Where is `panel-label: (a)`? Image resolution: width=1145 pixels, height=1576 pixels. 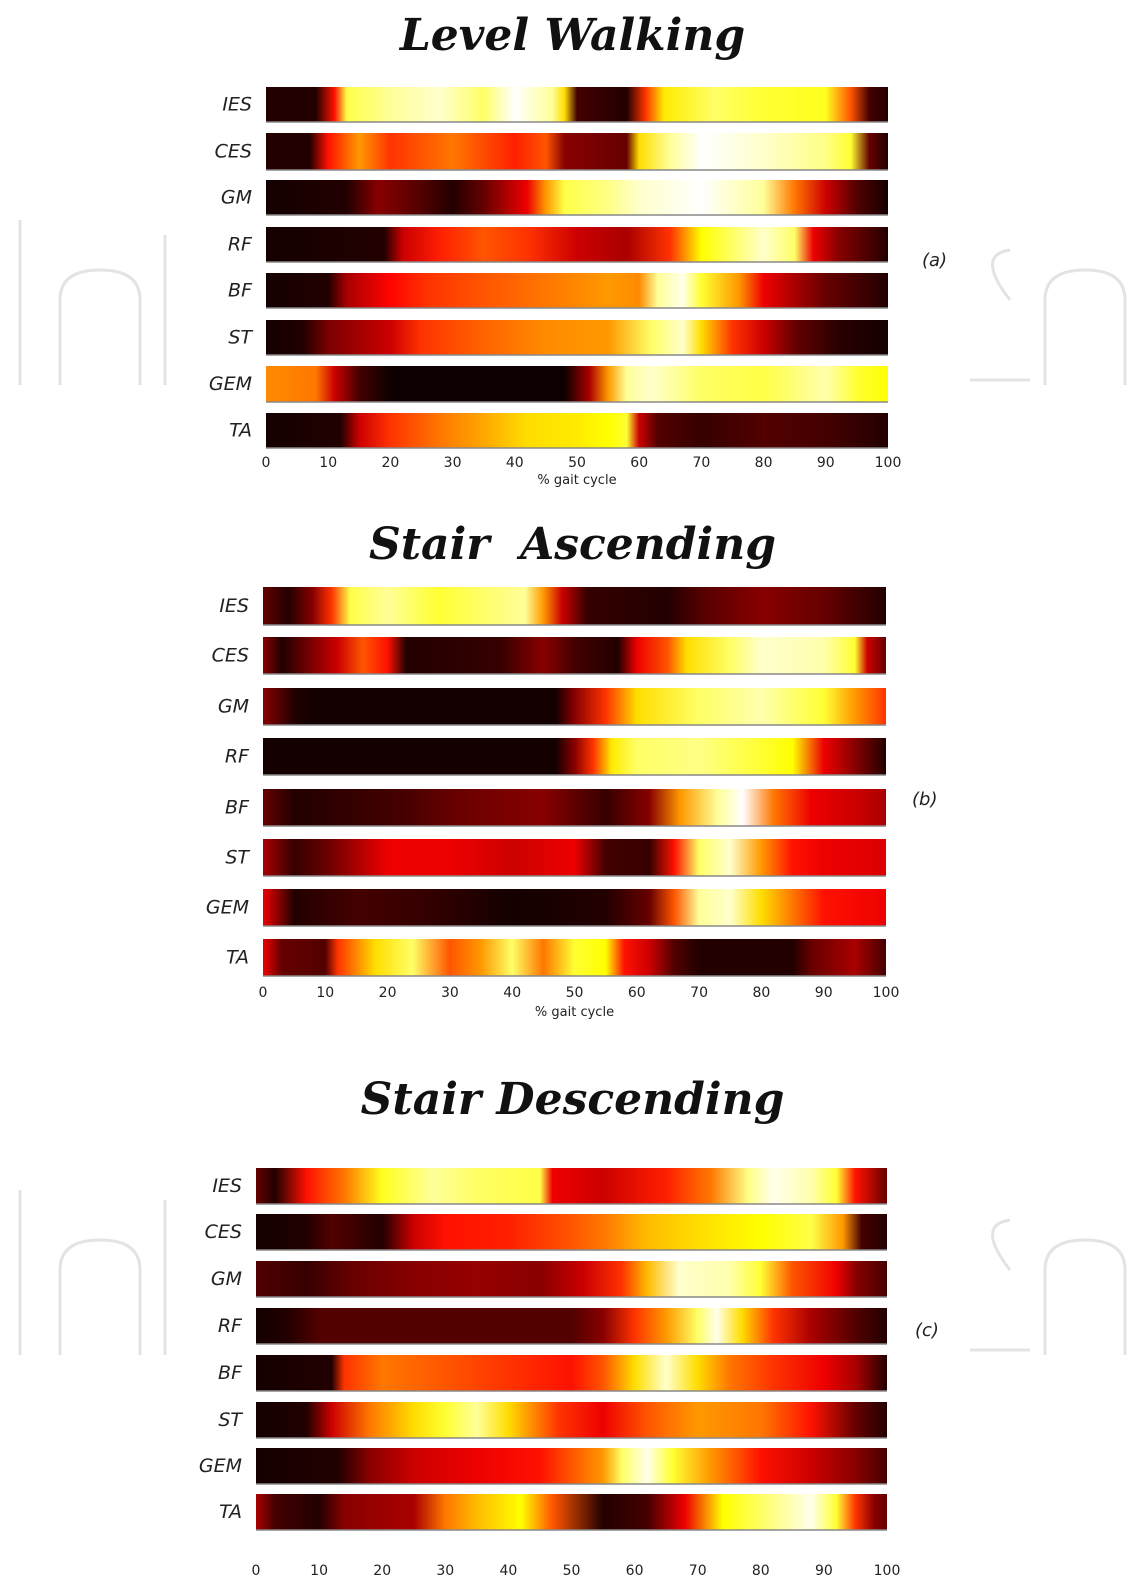 panel-label: (a) is located at coordinates (934, 260).